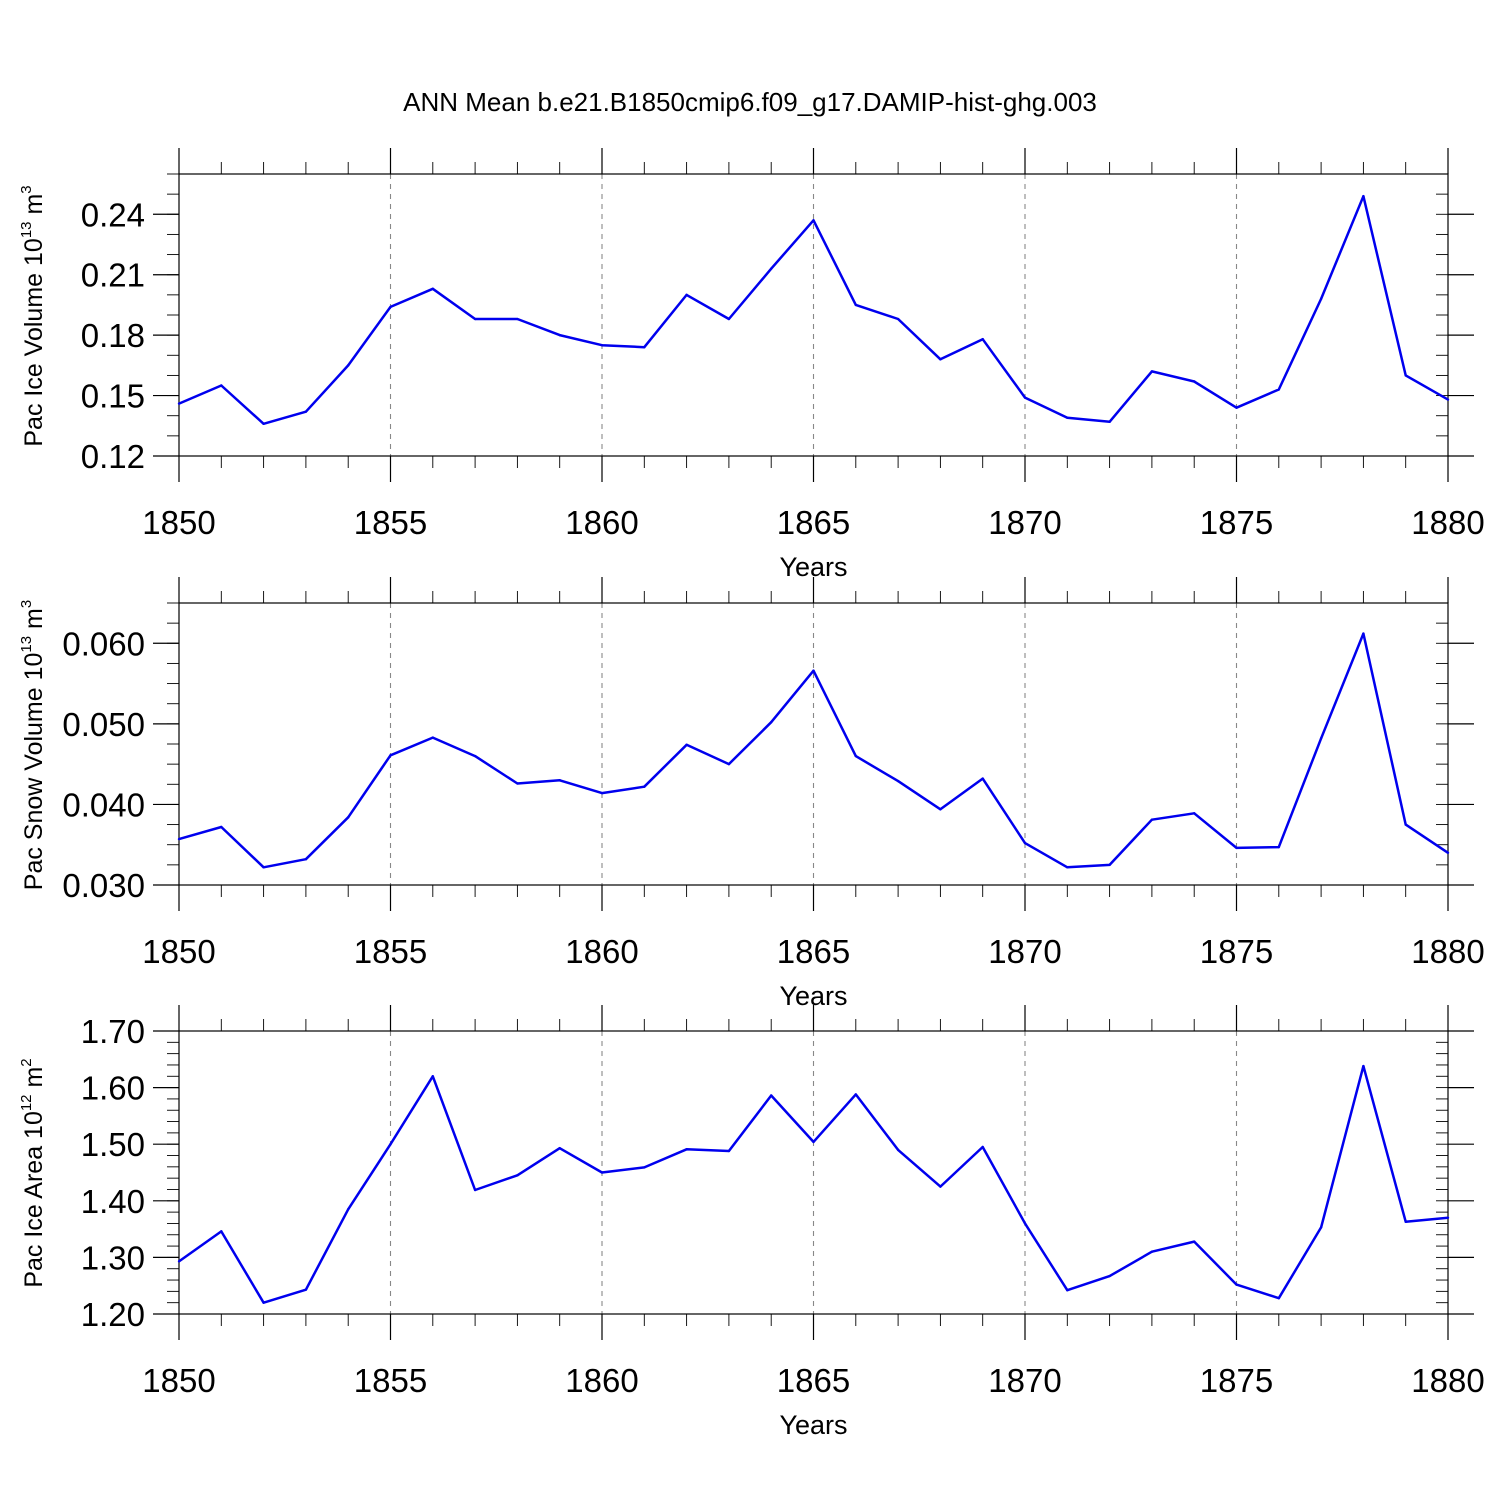 The height and width of the screenshot is (1500, 1500). Describe the element at coordinates (601, 951) in the screenshot. I see `x-tick-label: 1860` at that location.